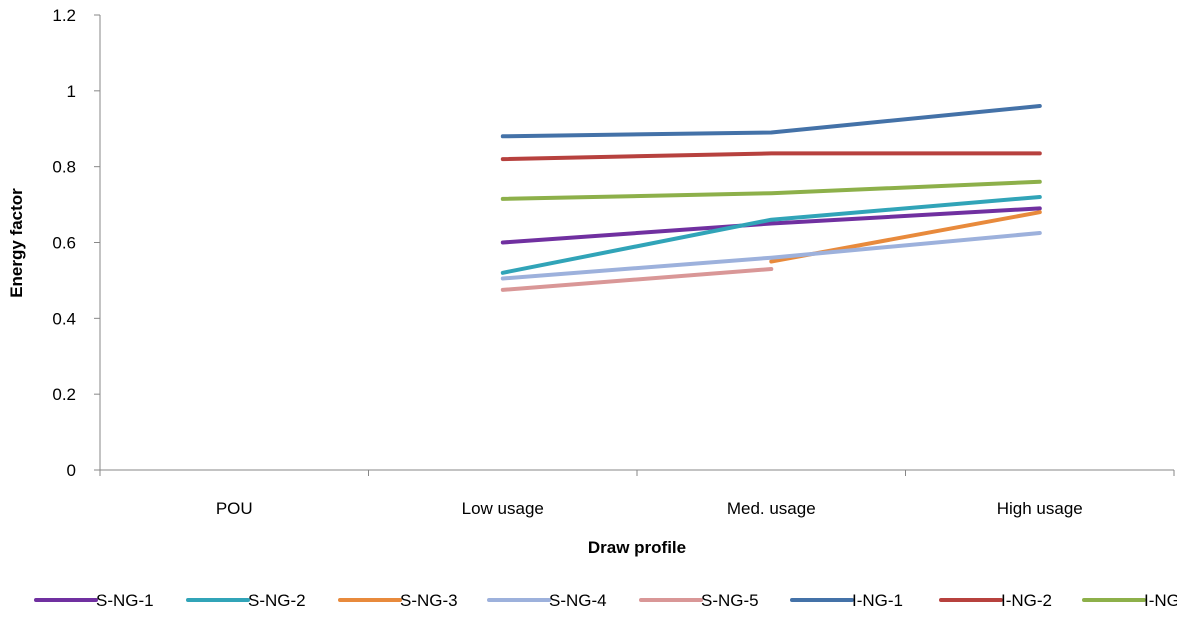  I want to click on x-tick-label: High usage, so click(1040, 508).